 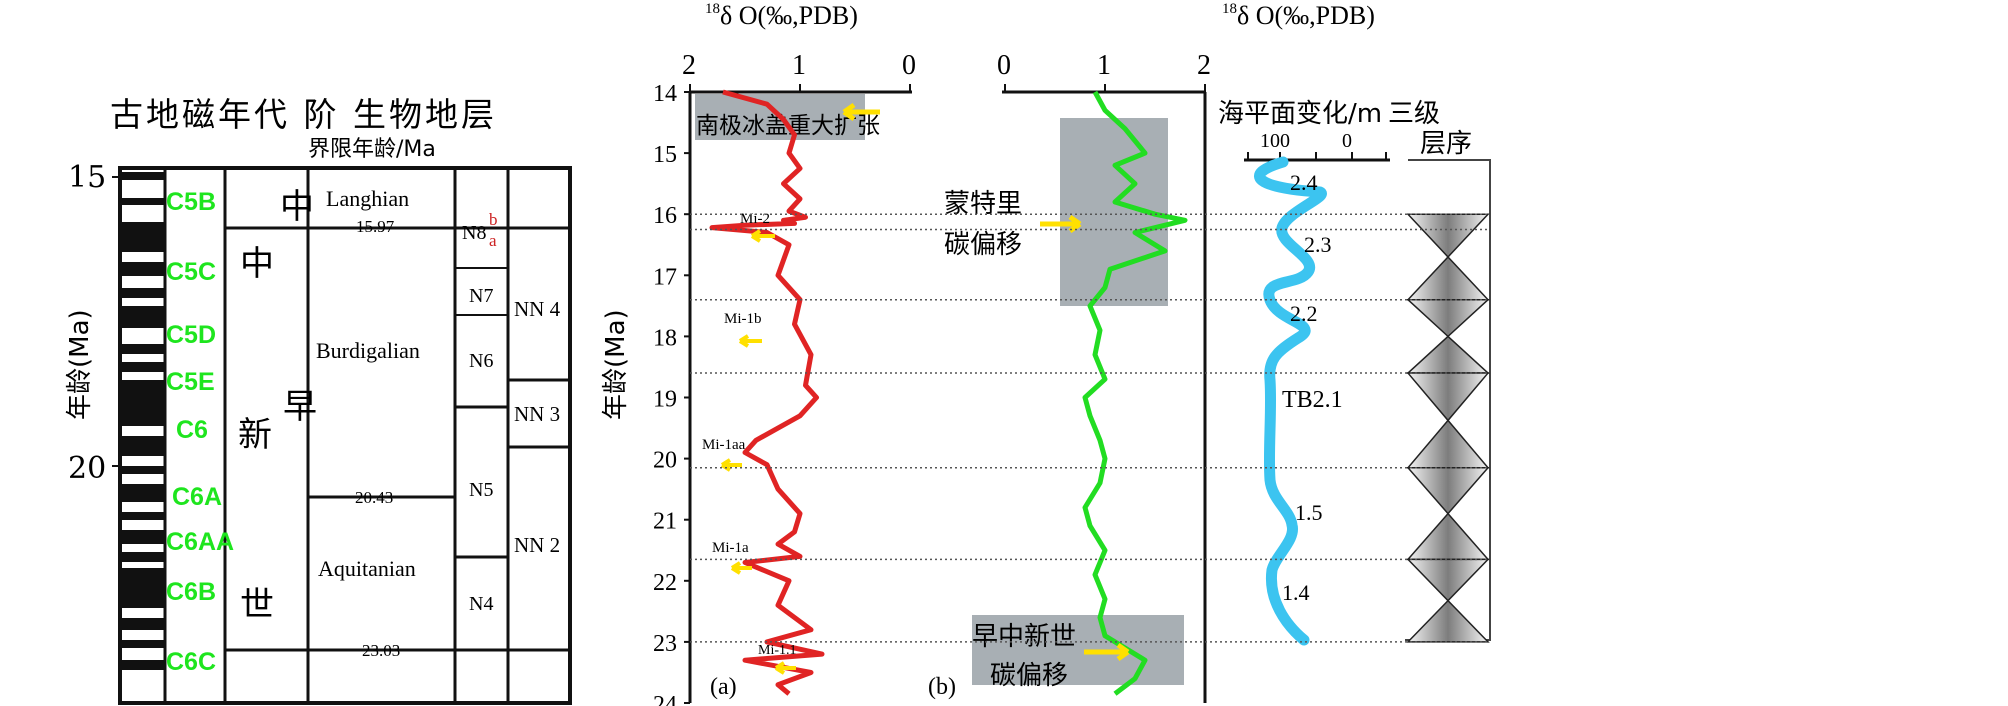 What do you see at coordinates (743, 319) in the screenshot?
I see `svg-text: Mi-1b` at bounding box center [743, 319].